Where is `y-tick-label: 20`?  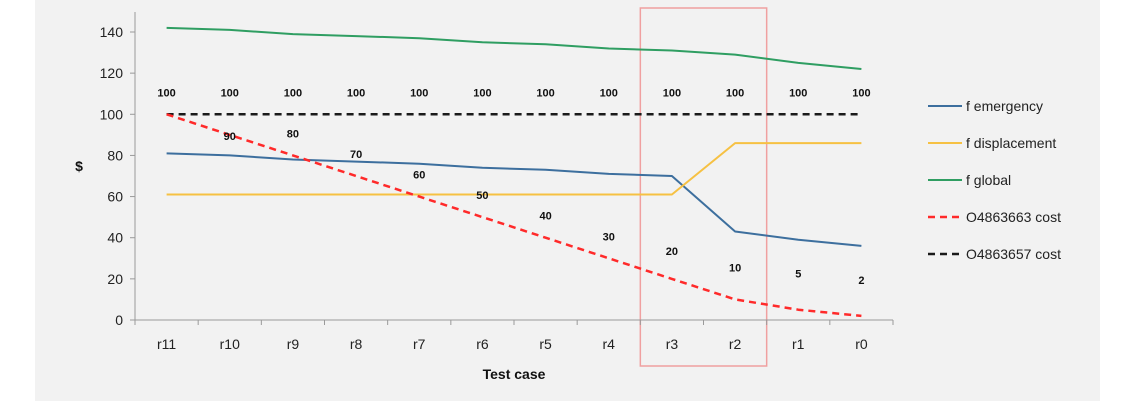 y-tick-label: 20 is located at coordinates (115, 279).